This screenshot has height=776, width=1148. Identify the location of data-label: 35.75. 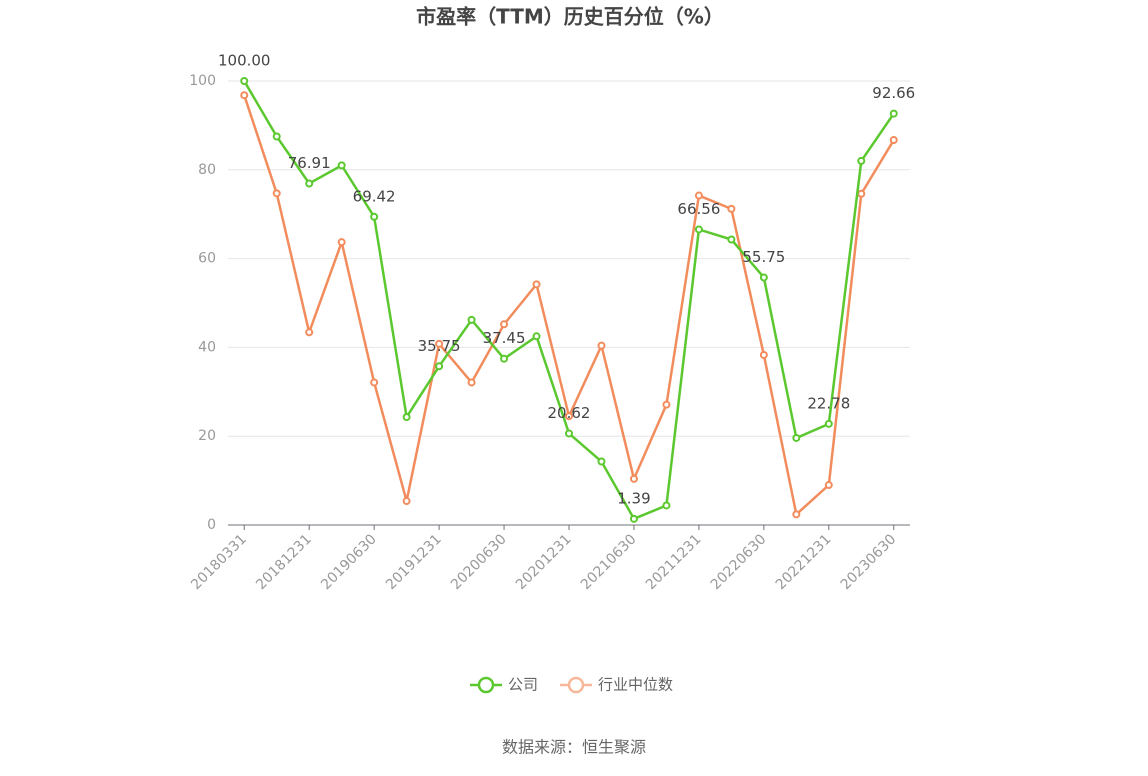
(439, 346).